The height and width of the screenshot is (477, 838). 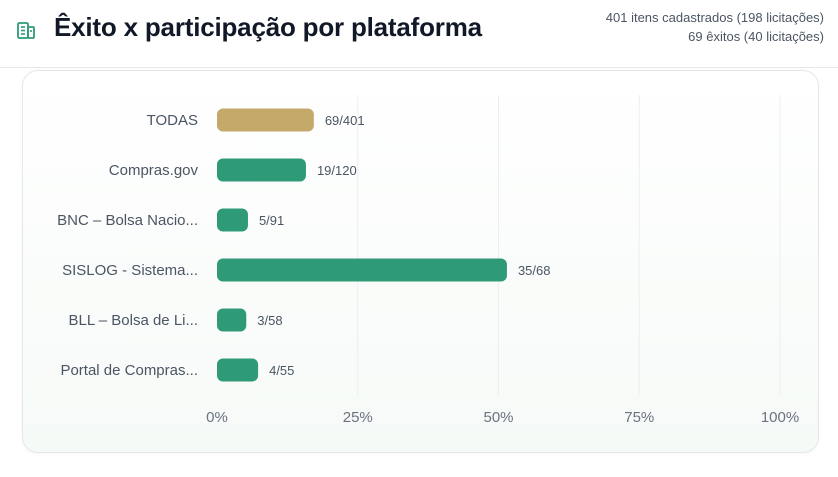 What do you see at coordinates (154, 170) in the screenshot?
I see `category-label: Compras.gov` at bounding box center [154, 170].